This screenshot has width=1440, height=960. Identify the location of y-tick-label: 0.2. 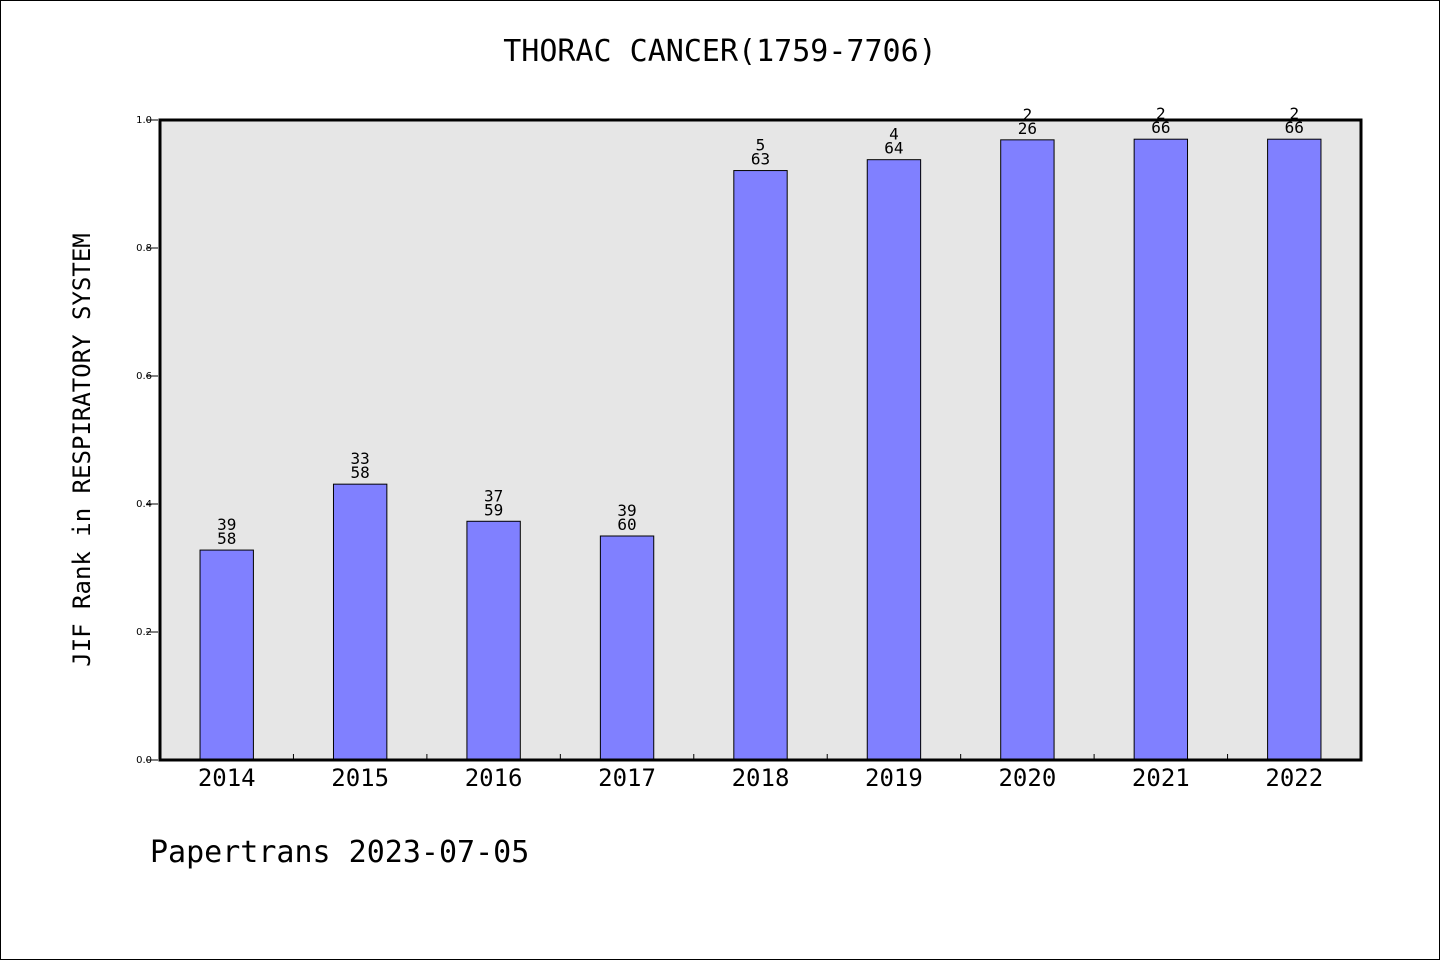
(144, 632).